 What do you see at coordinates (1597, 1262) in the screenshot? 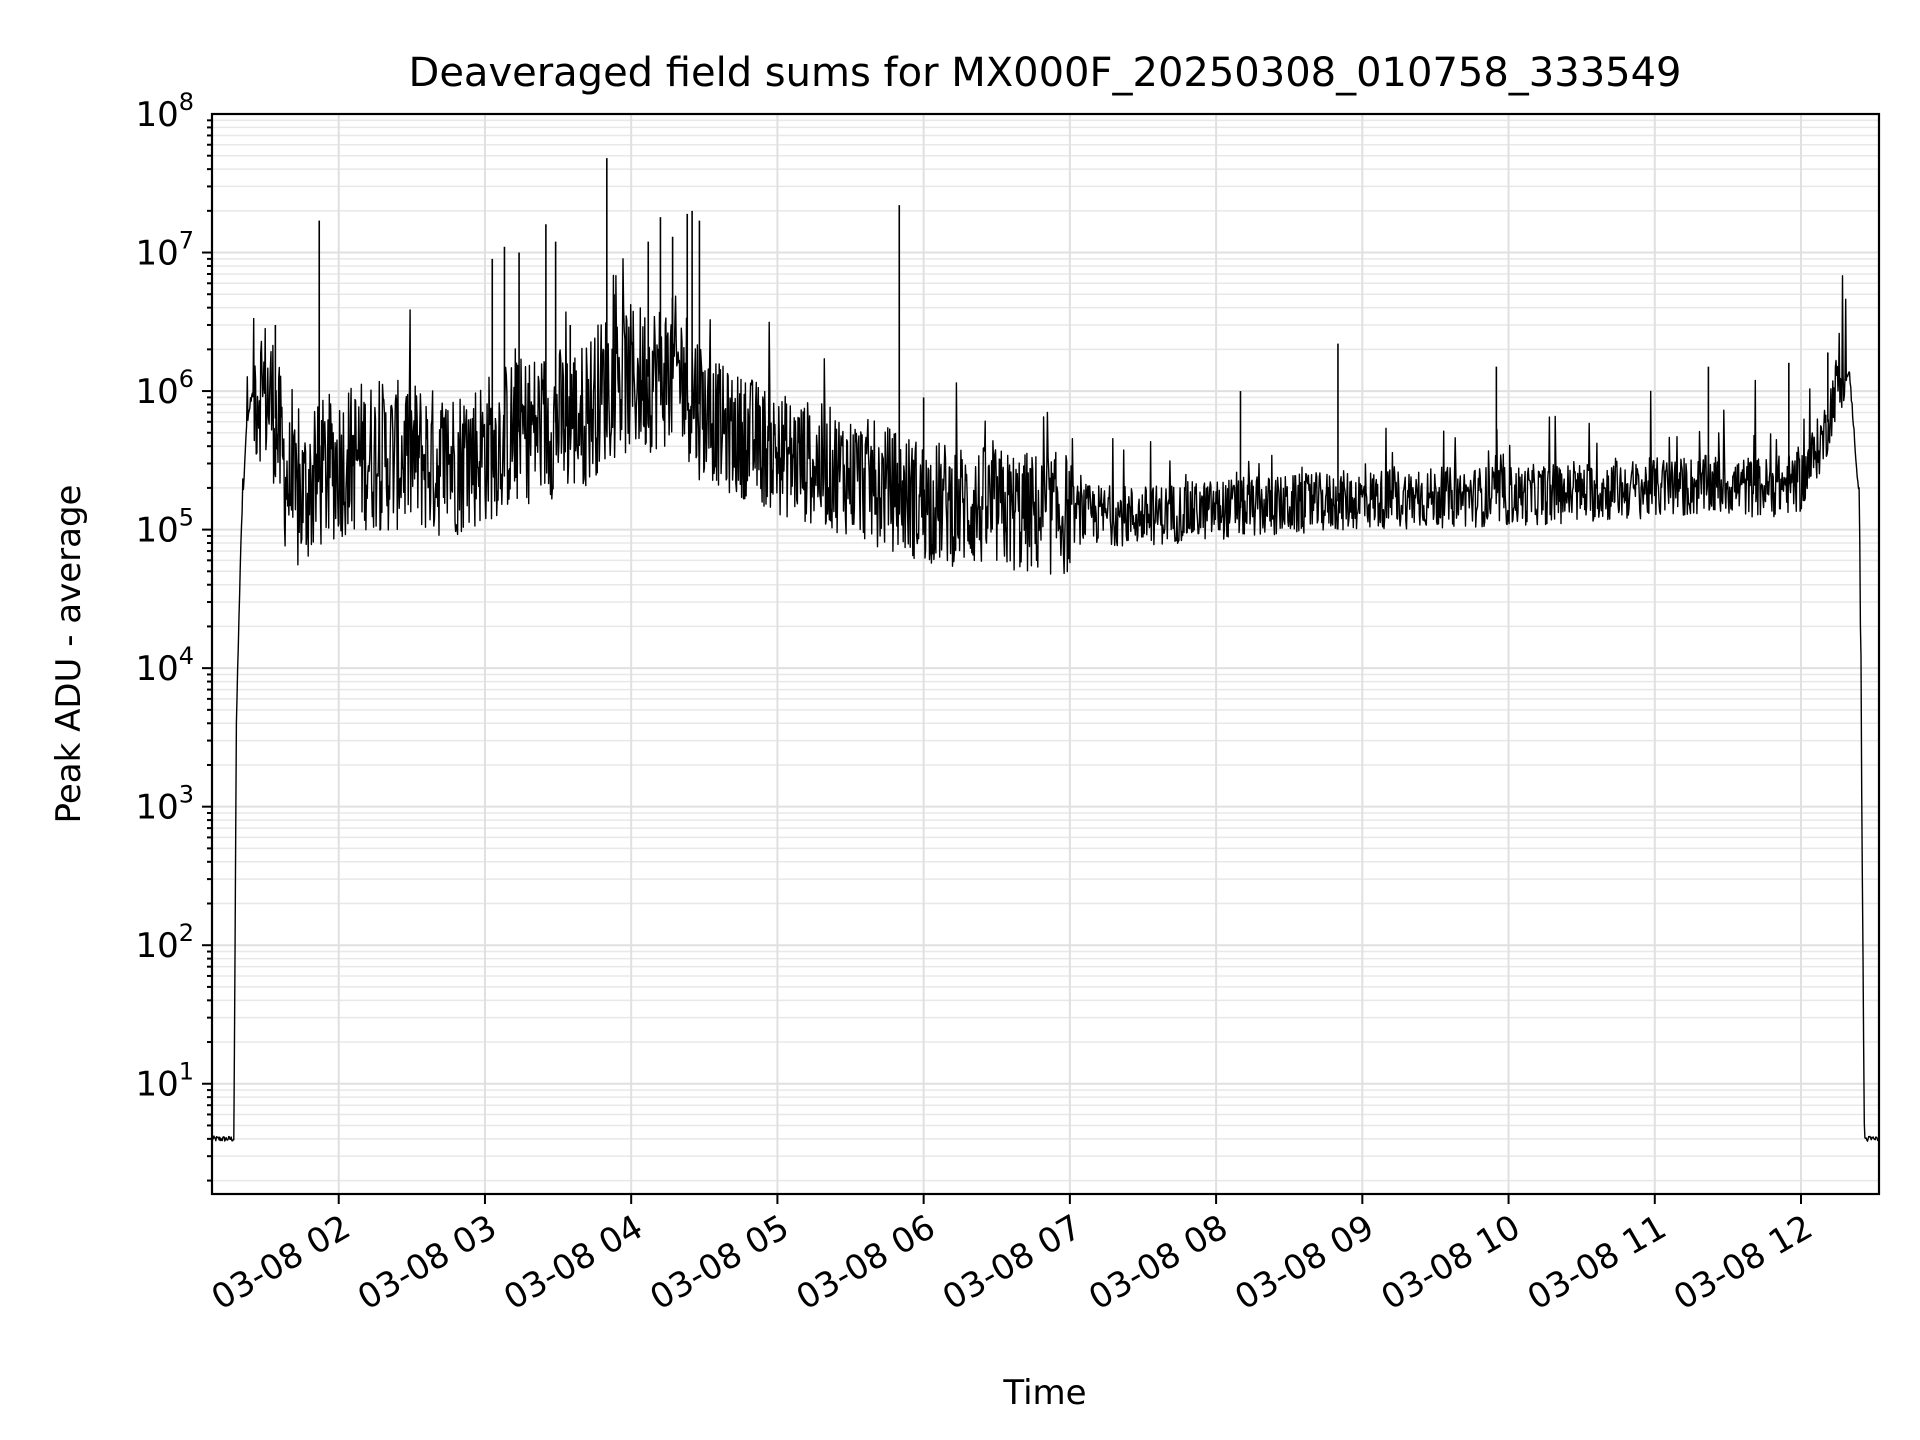
I see `x-tick-label: 03-08 11` at bounding box center [1597, 1262].